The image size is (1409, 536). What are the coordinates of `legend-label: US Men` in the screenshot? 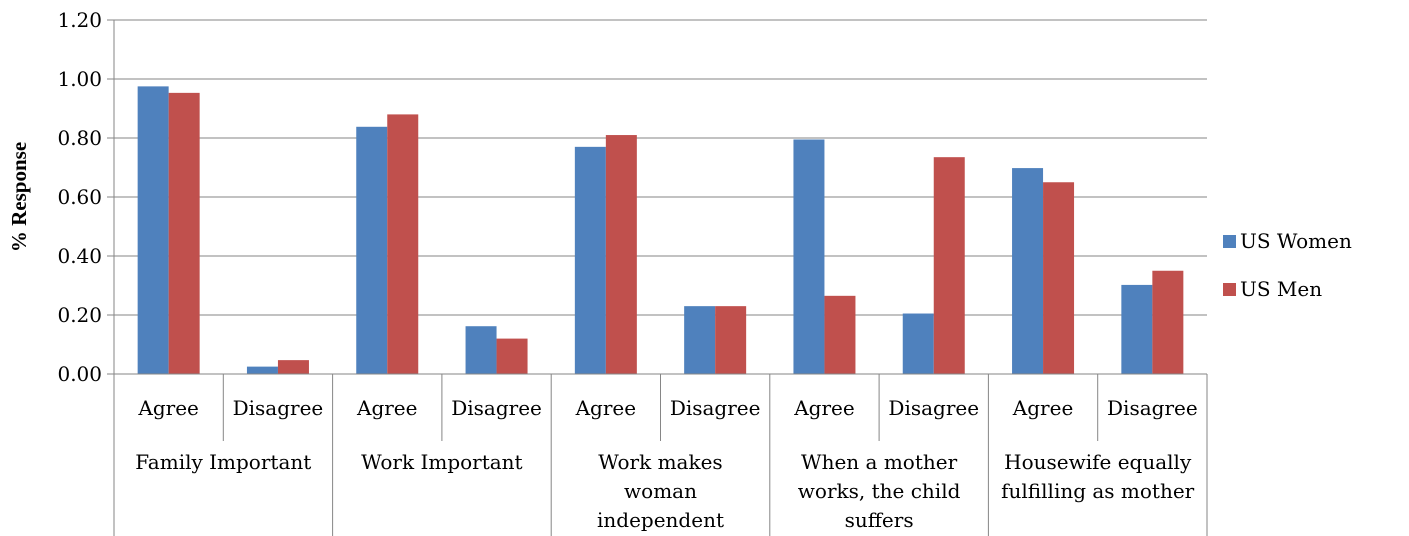 It's located at (1281, 289).